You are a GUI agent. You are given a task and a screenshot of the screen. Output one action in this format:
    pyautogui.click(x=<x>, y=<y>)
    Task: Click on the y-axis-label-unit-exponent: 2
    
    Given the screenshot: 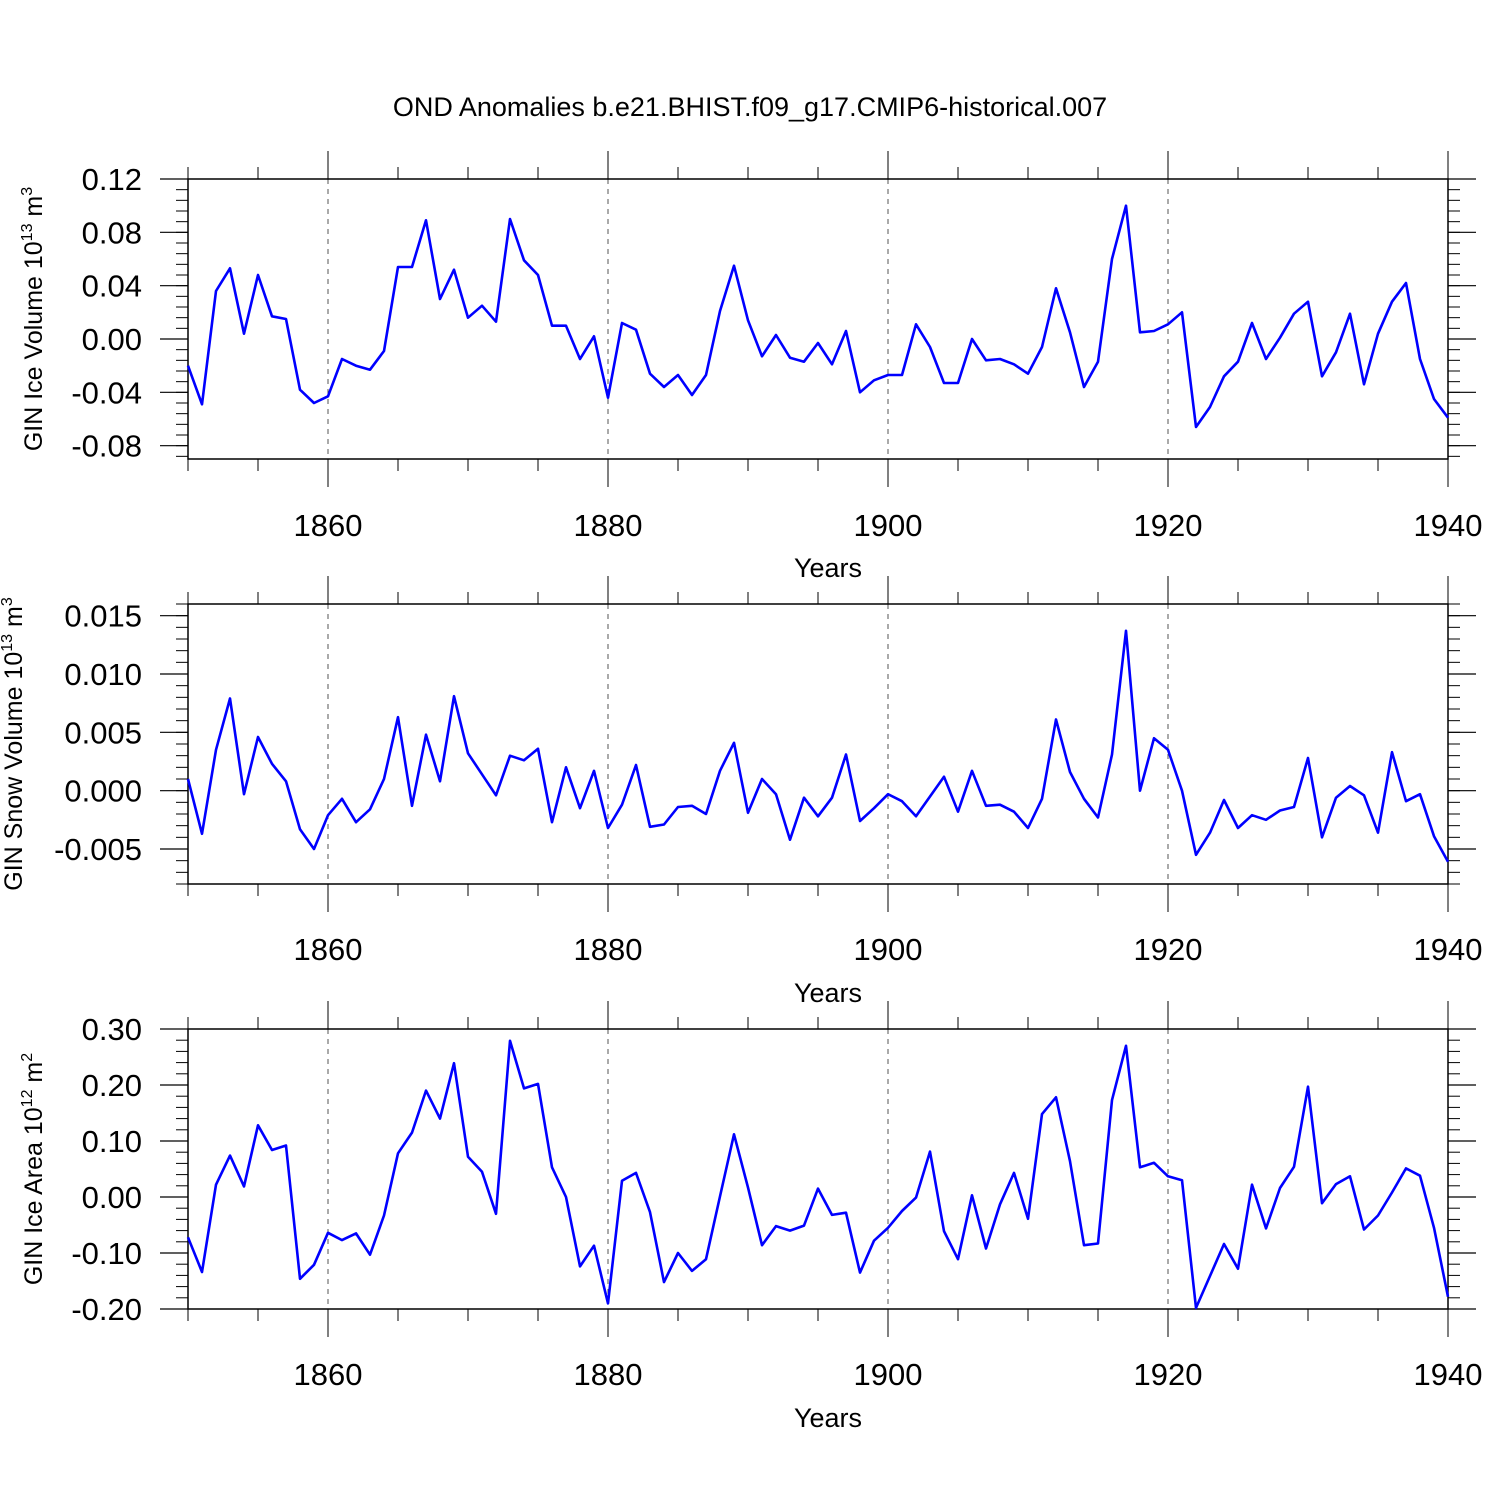 What is the action you would take?
    pyautogui.click(x=27, y=1057)
    